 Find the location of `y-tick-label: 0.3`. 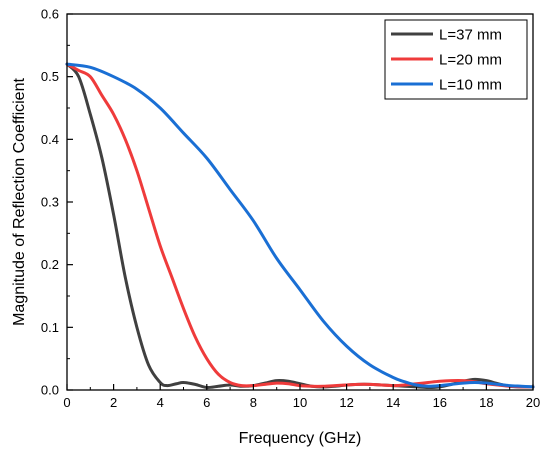

y-tick-label: 0.3 is located at coordinates (50, 202).